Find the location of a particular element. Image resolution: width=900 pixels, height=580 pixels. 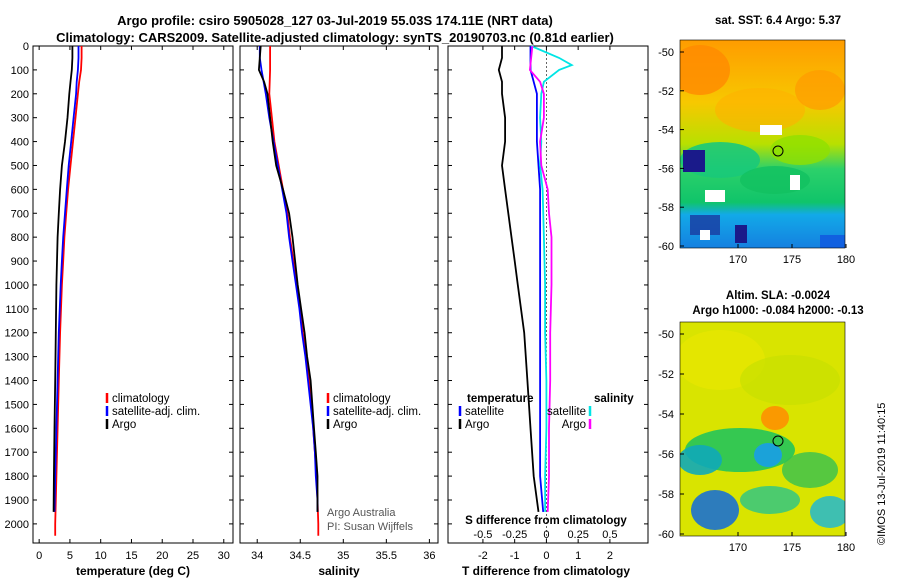

sla-lon-label: 175 is located at coordinates (792, 548).